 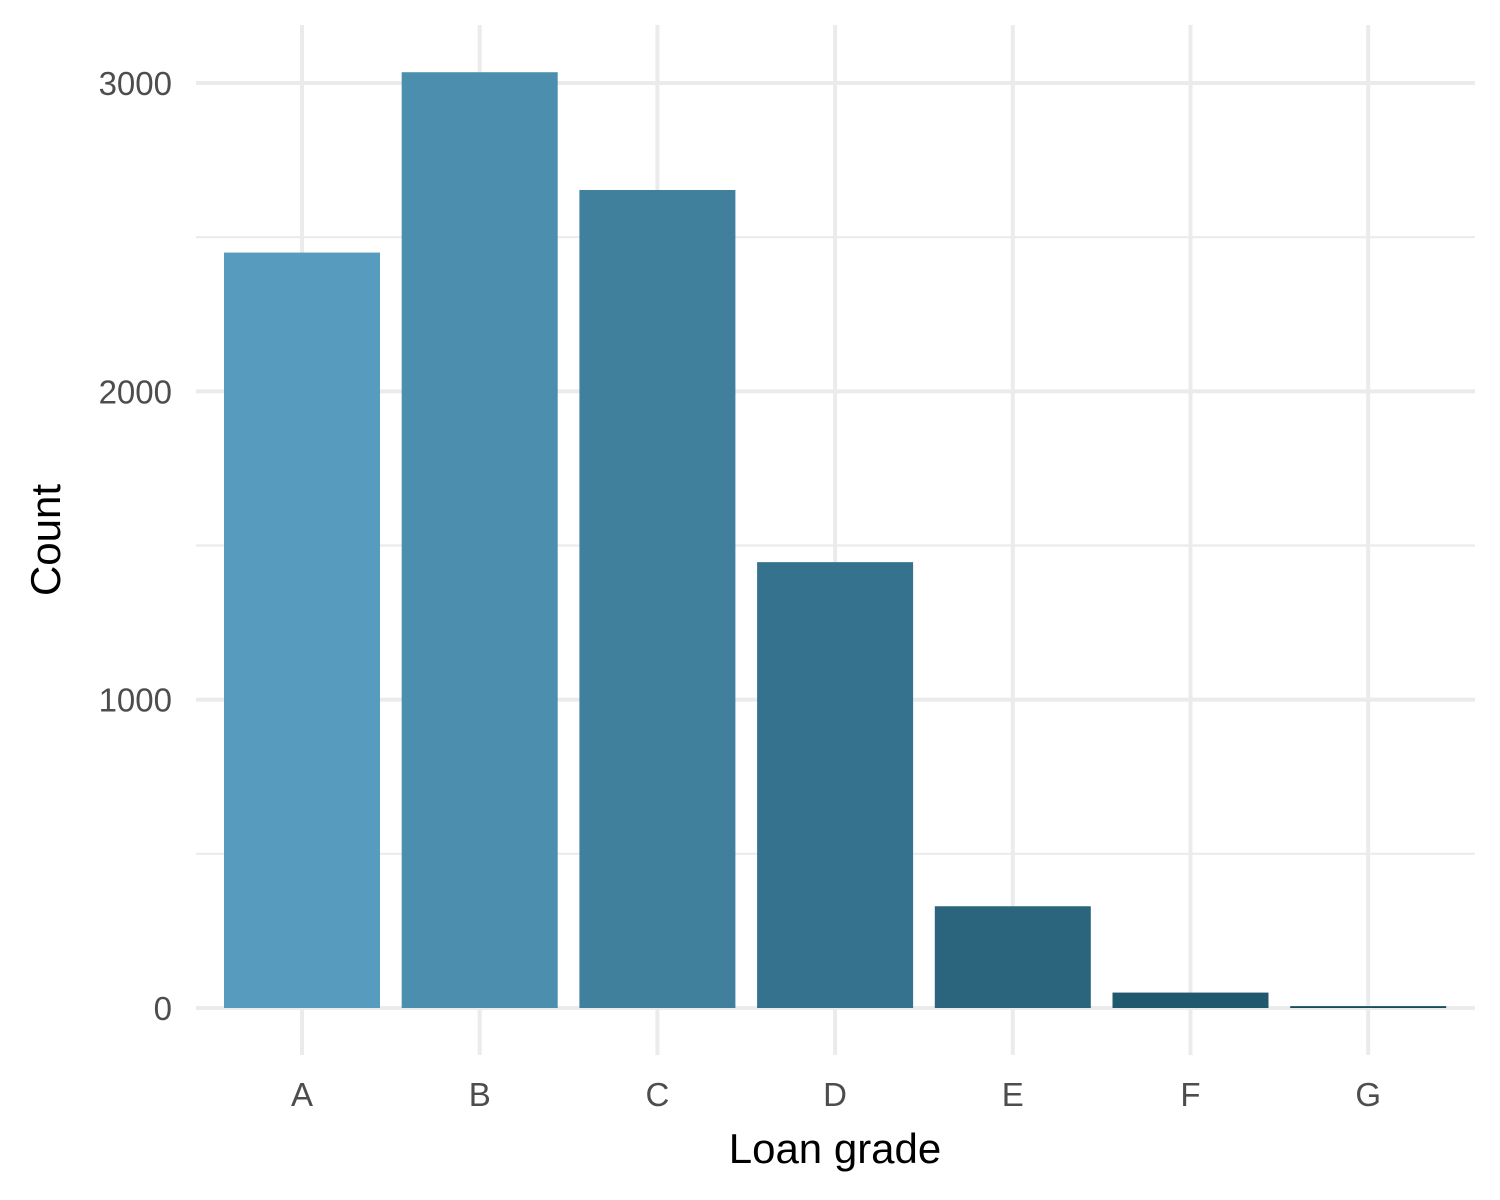 I want to click on y-tick-labels: 0 1000 2000 3000, so click(x=135, y=546).